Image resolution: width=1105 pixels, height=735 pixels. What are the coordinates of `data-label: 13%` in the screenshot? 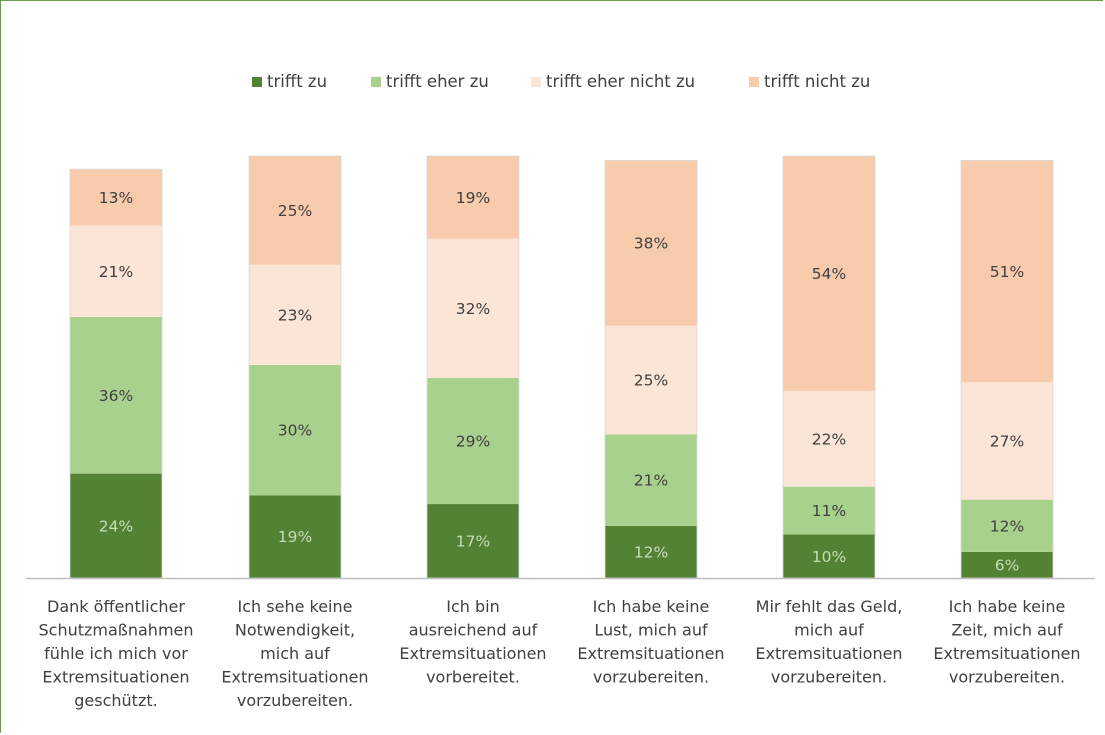 It's located at (116, 198).